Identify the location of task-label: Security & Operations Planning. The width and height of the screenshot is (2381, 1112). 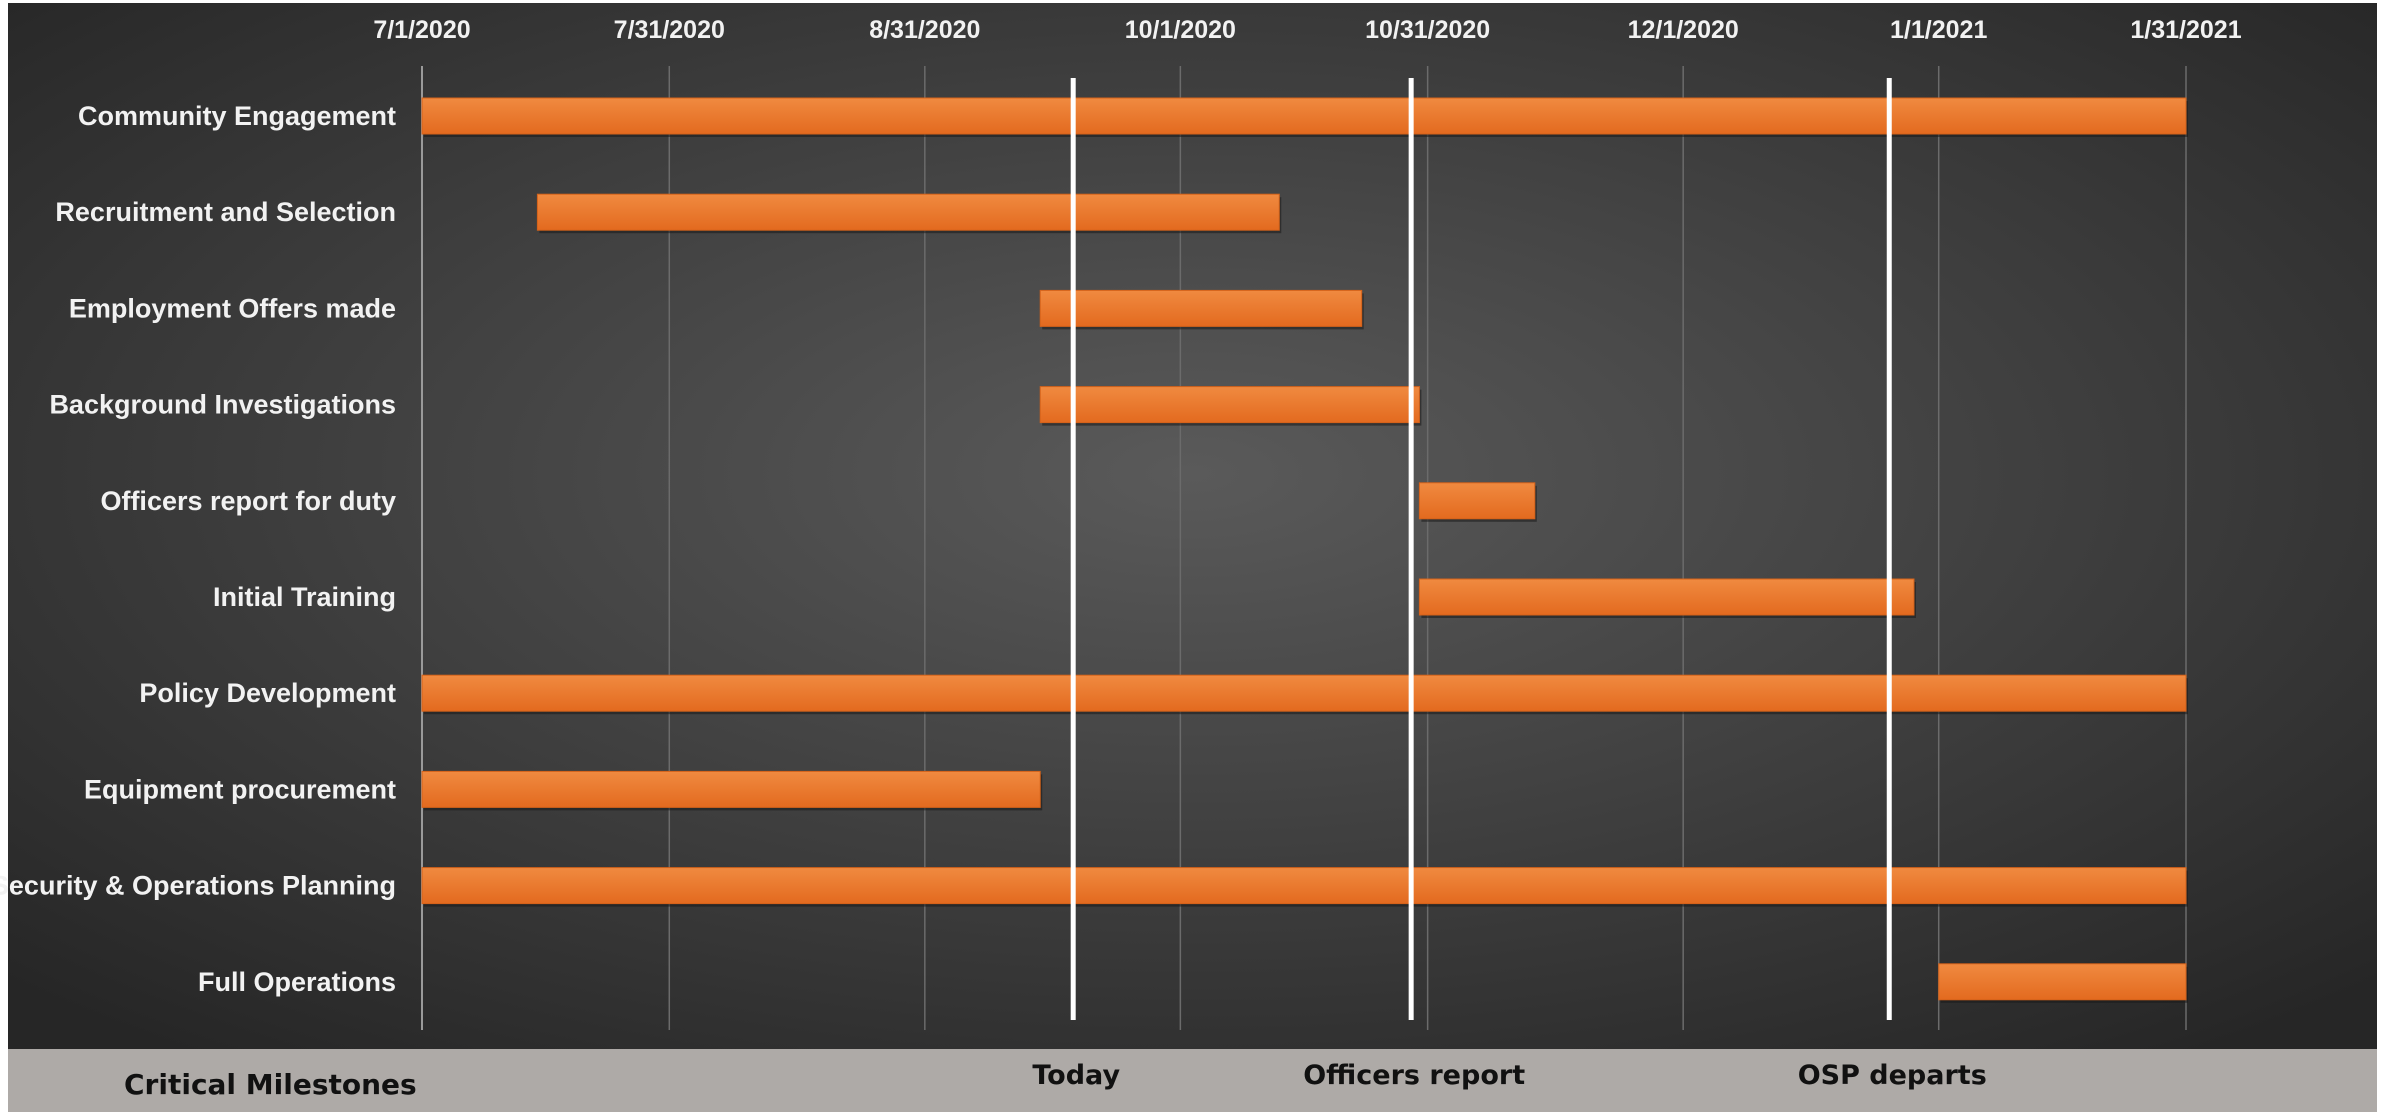
(198, 886).